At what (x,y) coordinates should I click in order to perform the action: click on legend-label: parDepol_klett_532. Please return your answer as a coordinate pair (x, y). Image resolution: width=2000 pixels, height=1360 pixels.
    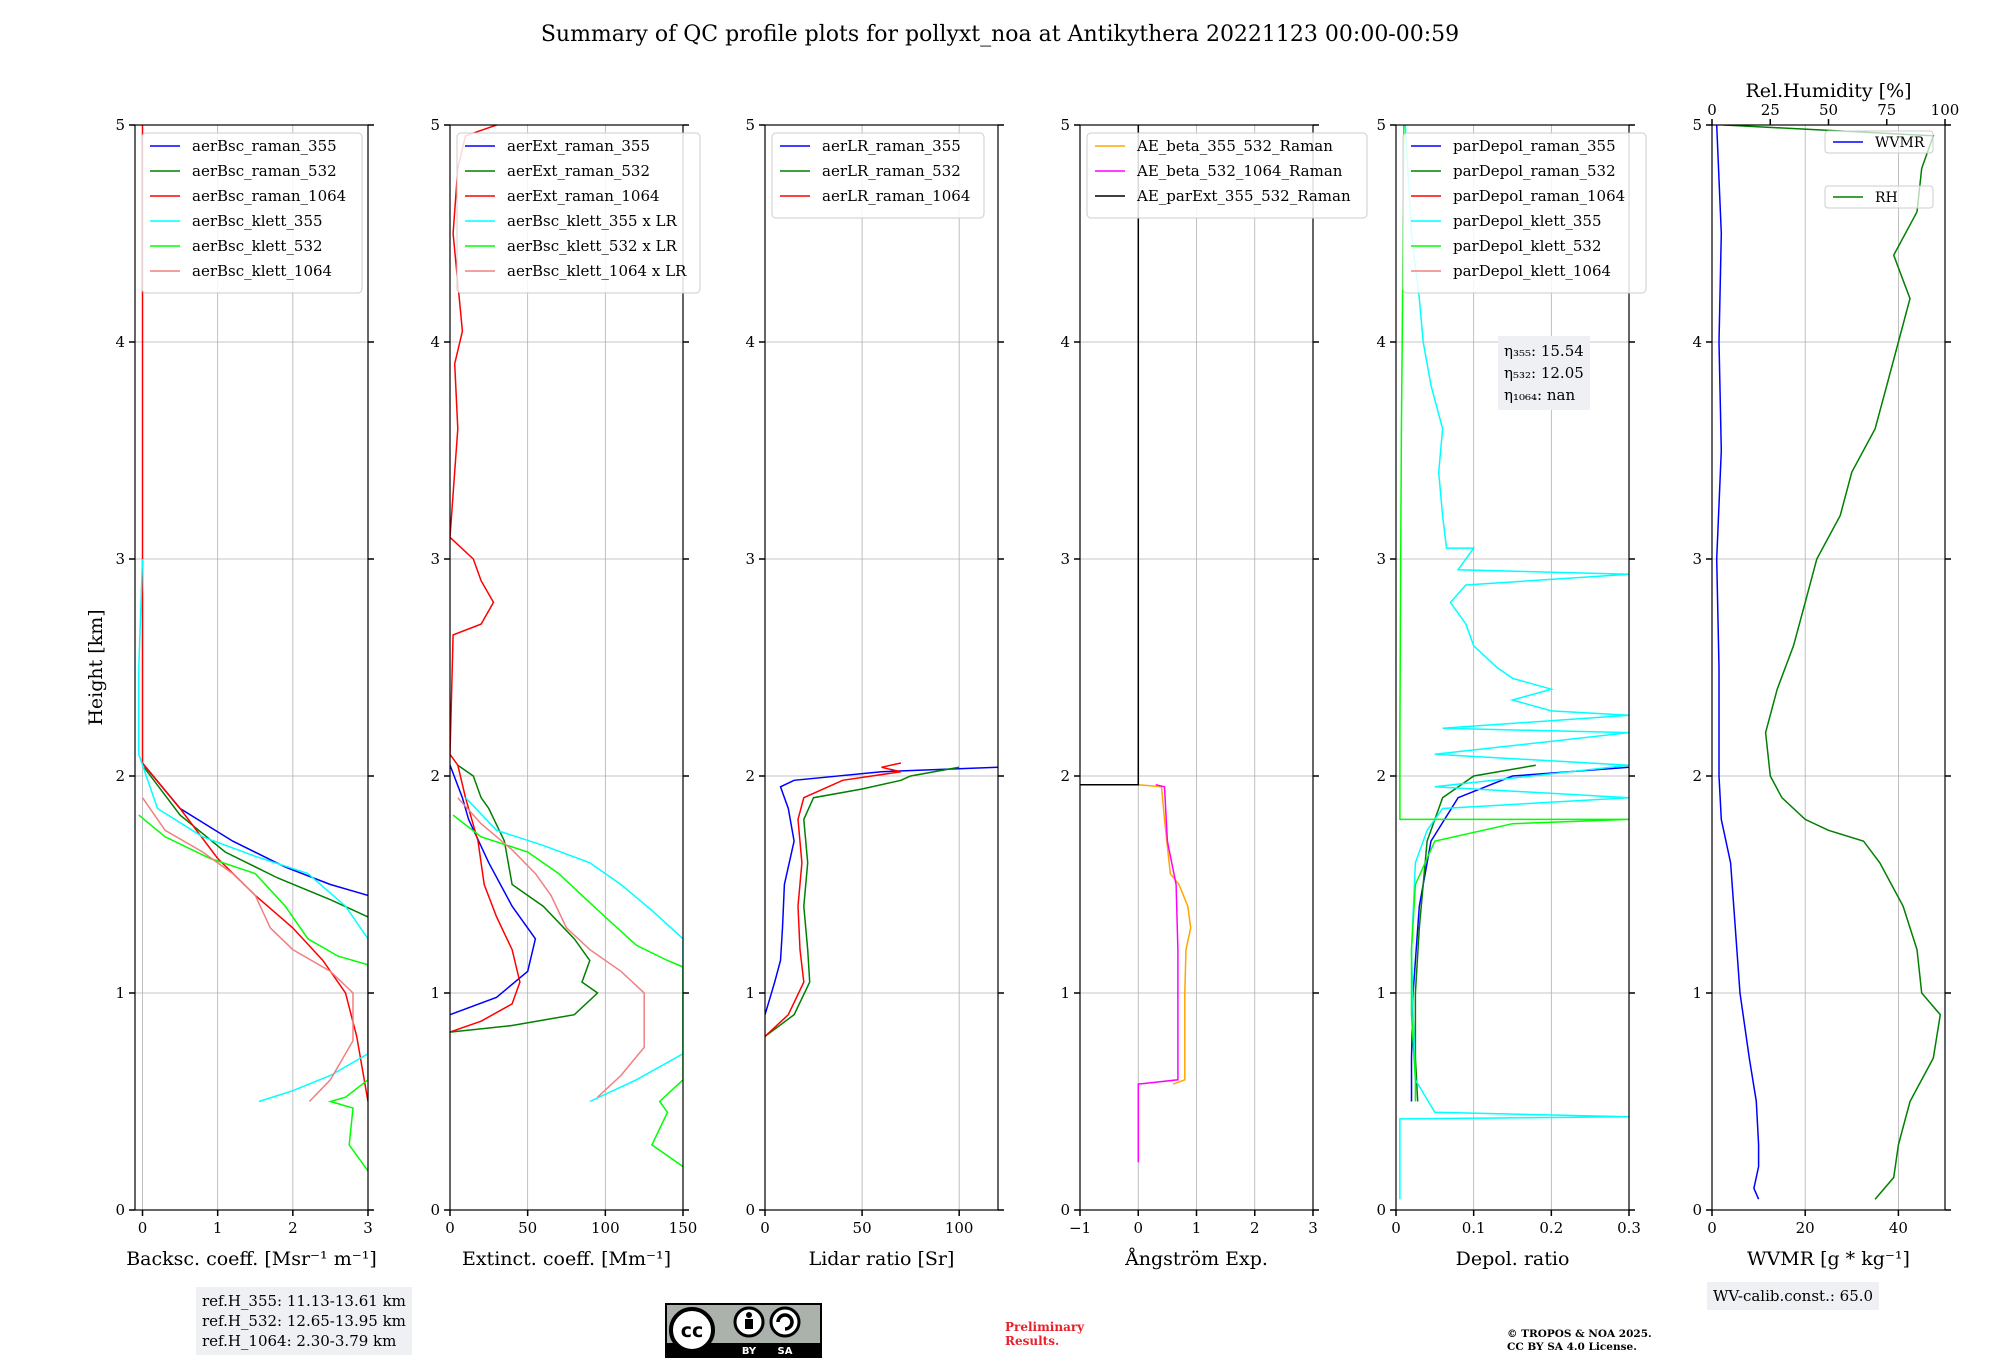
    Looking at the image, I should click on (1527, 246).